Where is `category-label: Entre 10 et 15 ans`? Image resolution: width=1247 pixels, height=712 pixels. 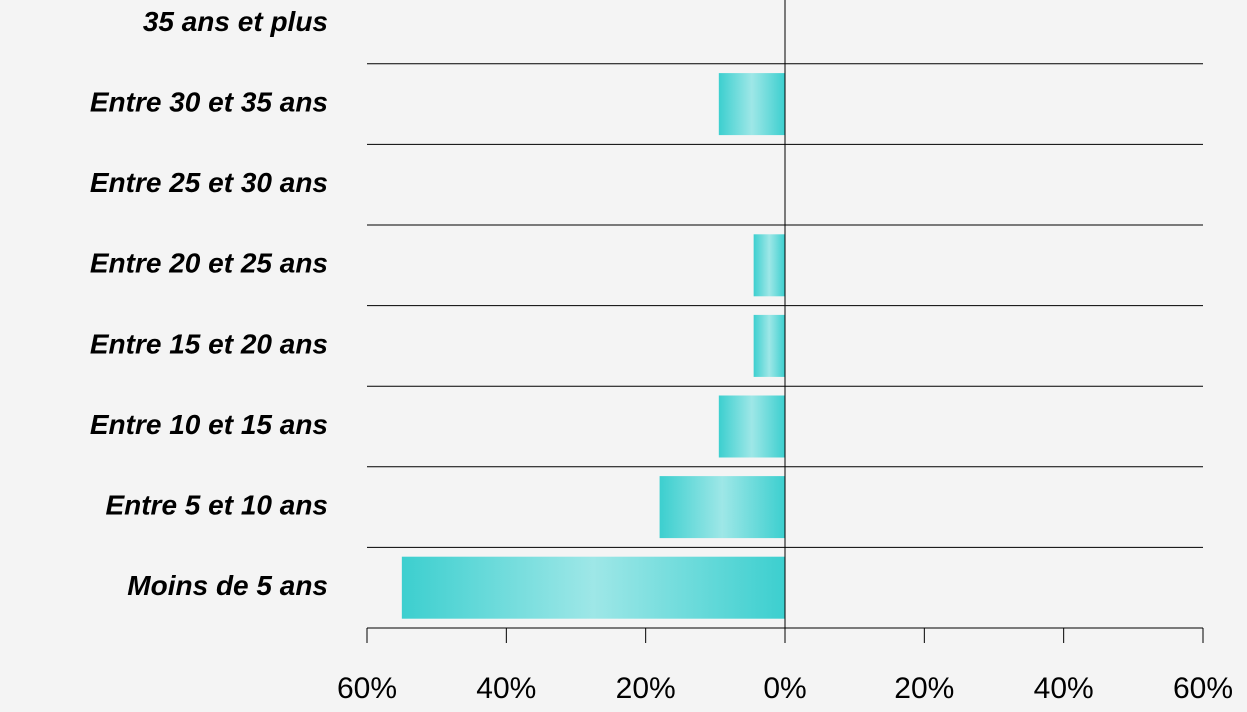 category-label: Entre 10 et 15 ans is located at coordinates (209, 424).